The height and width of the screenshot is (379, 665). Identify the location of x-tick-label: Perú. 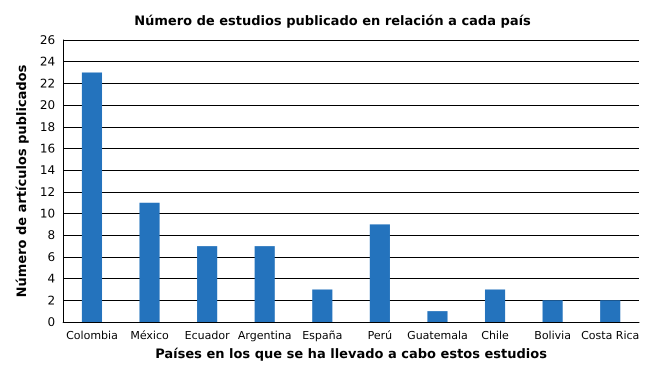
(380, 335).